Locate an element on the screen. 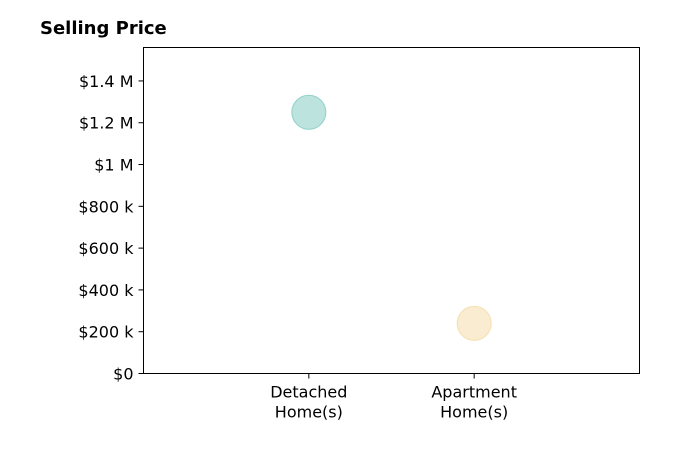 The image size is (679, 462). y-tick-label: $0 is located at coordinates (123, 374).